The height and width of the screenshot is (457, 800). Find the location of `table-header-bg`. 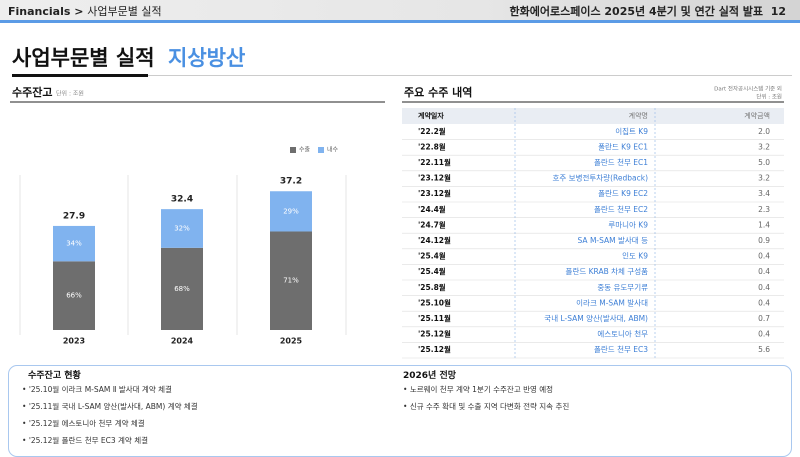

table-header-bg is located at coordinates (593, 116).